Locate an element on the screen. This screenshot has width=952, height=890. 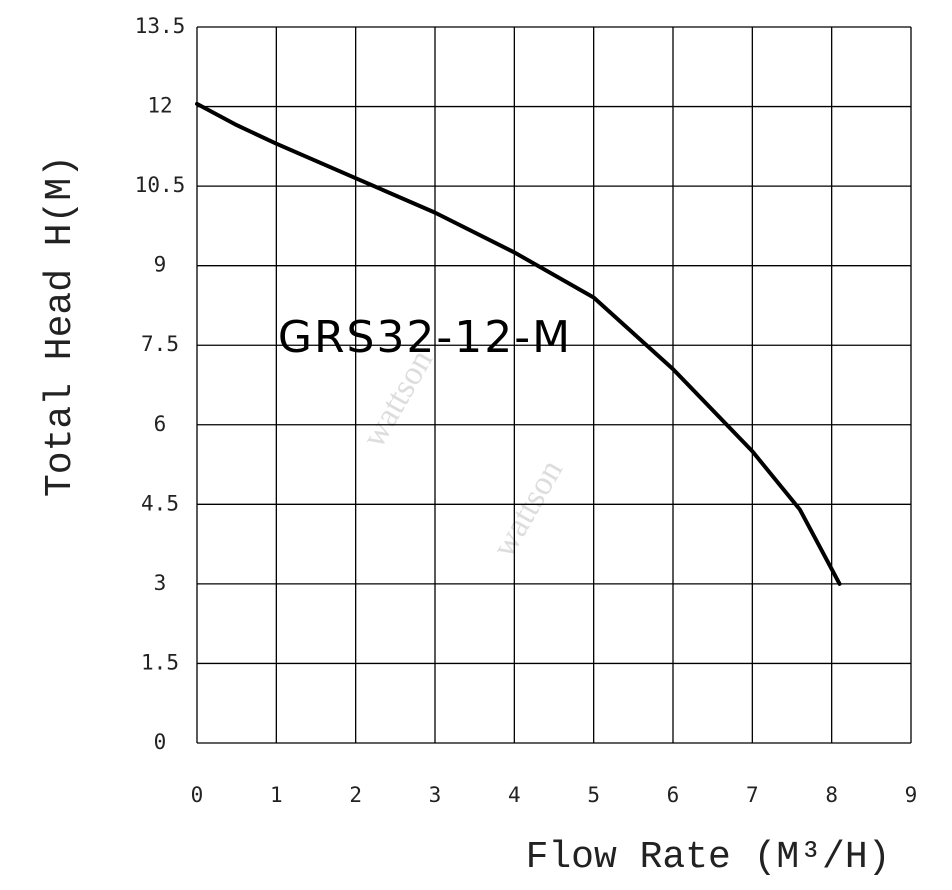
y-tick-label: 13.5 is located at coordinates (160, 26).